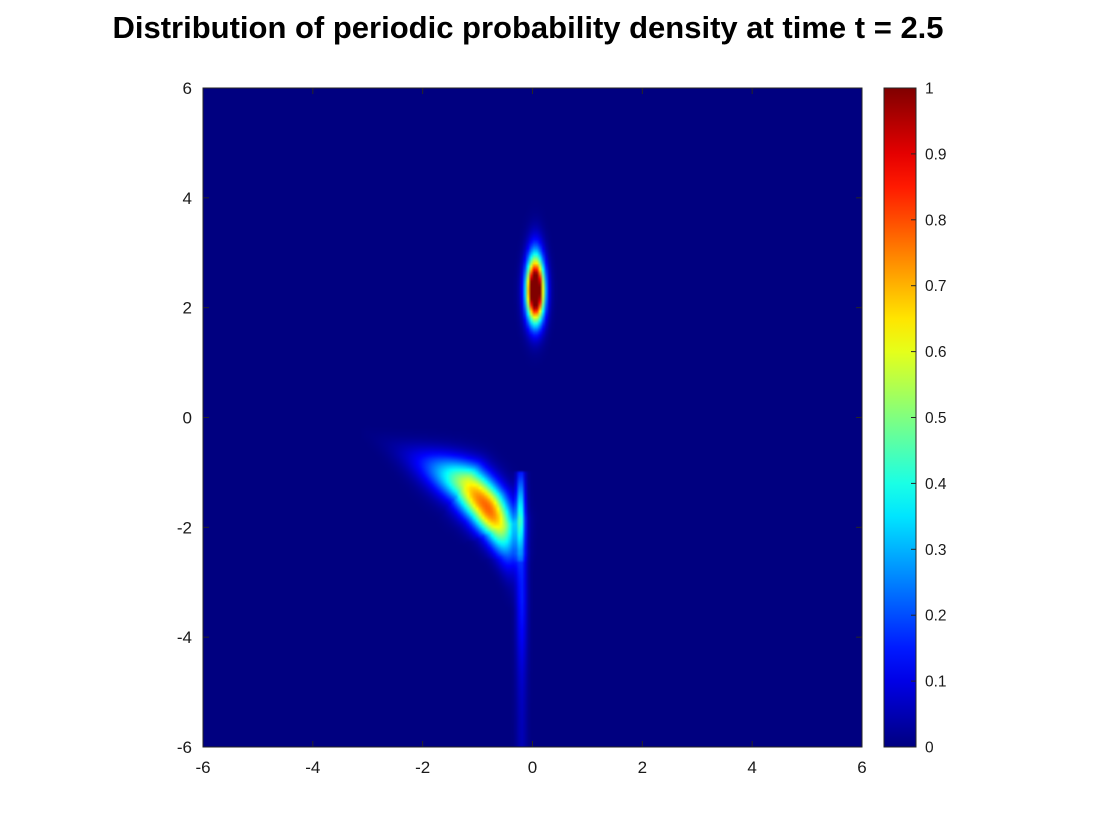  I want to click on y-tick-label: 0, so click(187, 418).